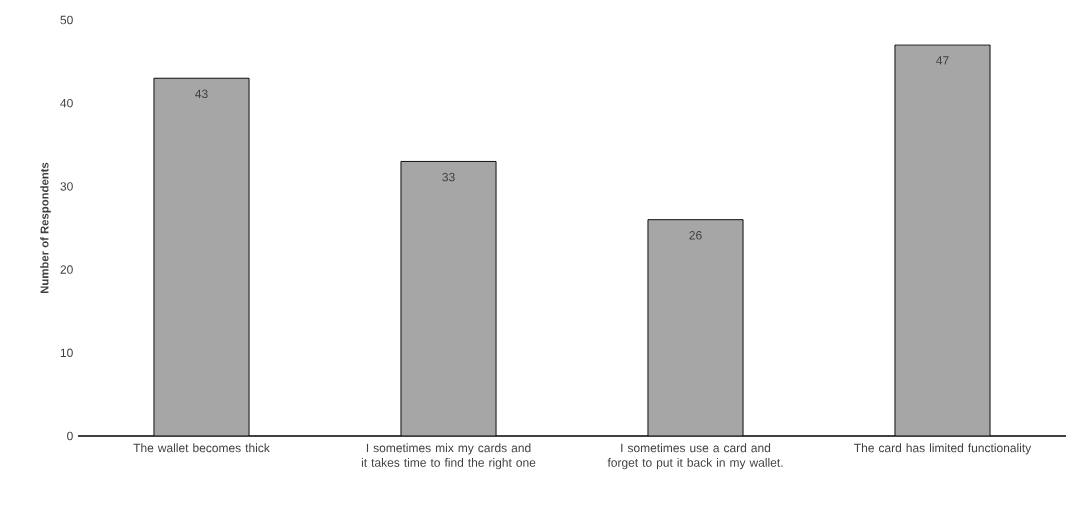  What do you see at coordinates (201, 94) in the screenshot?
I see `data-label: 43` at bounding box center [201, 94].